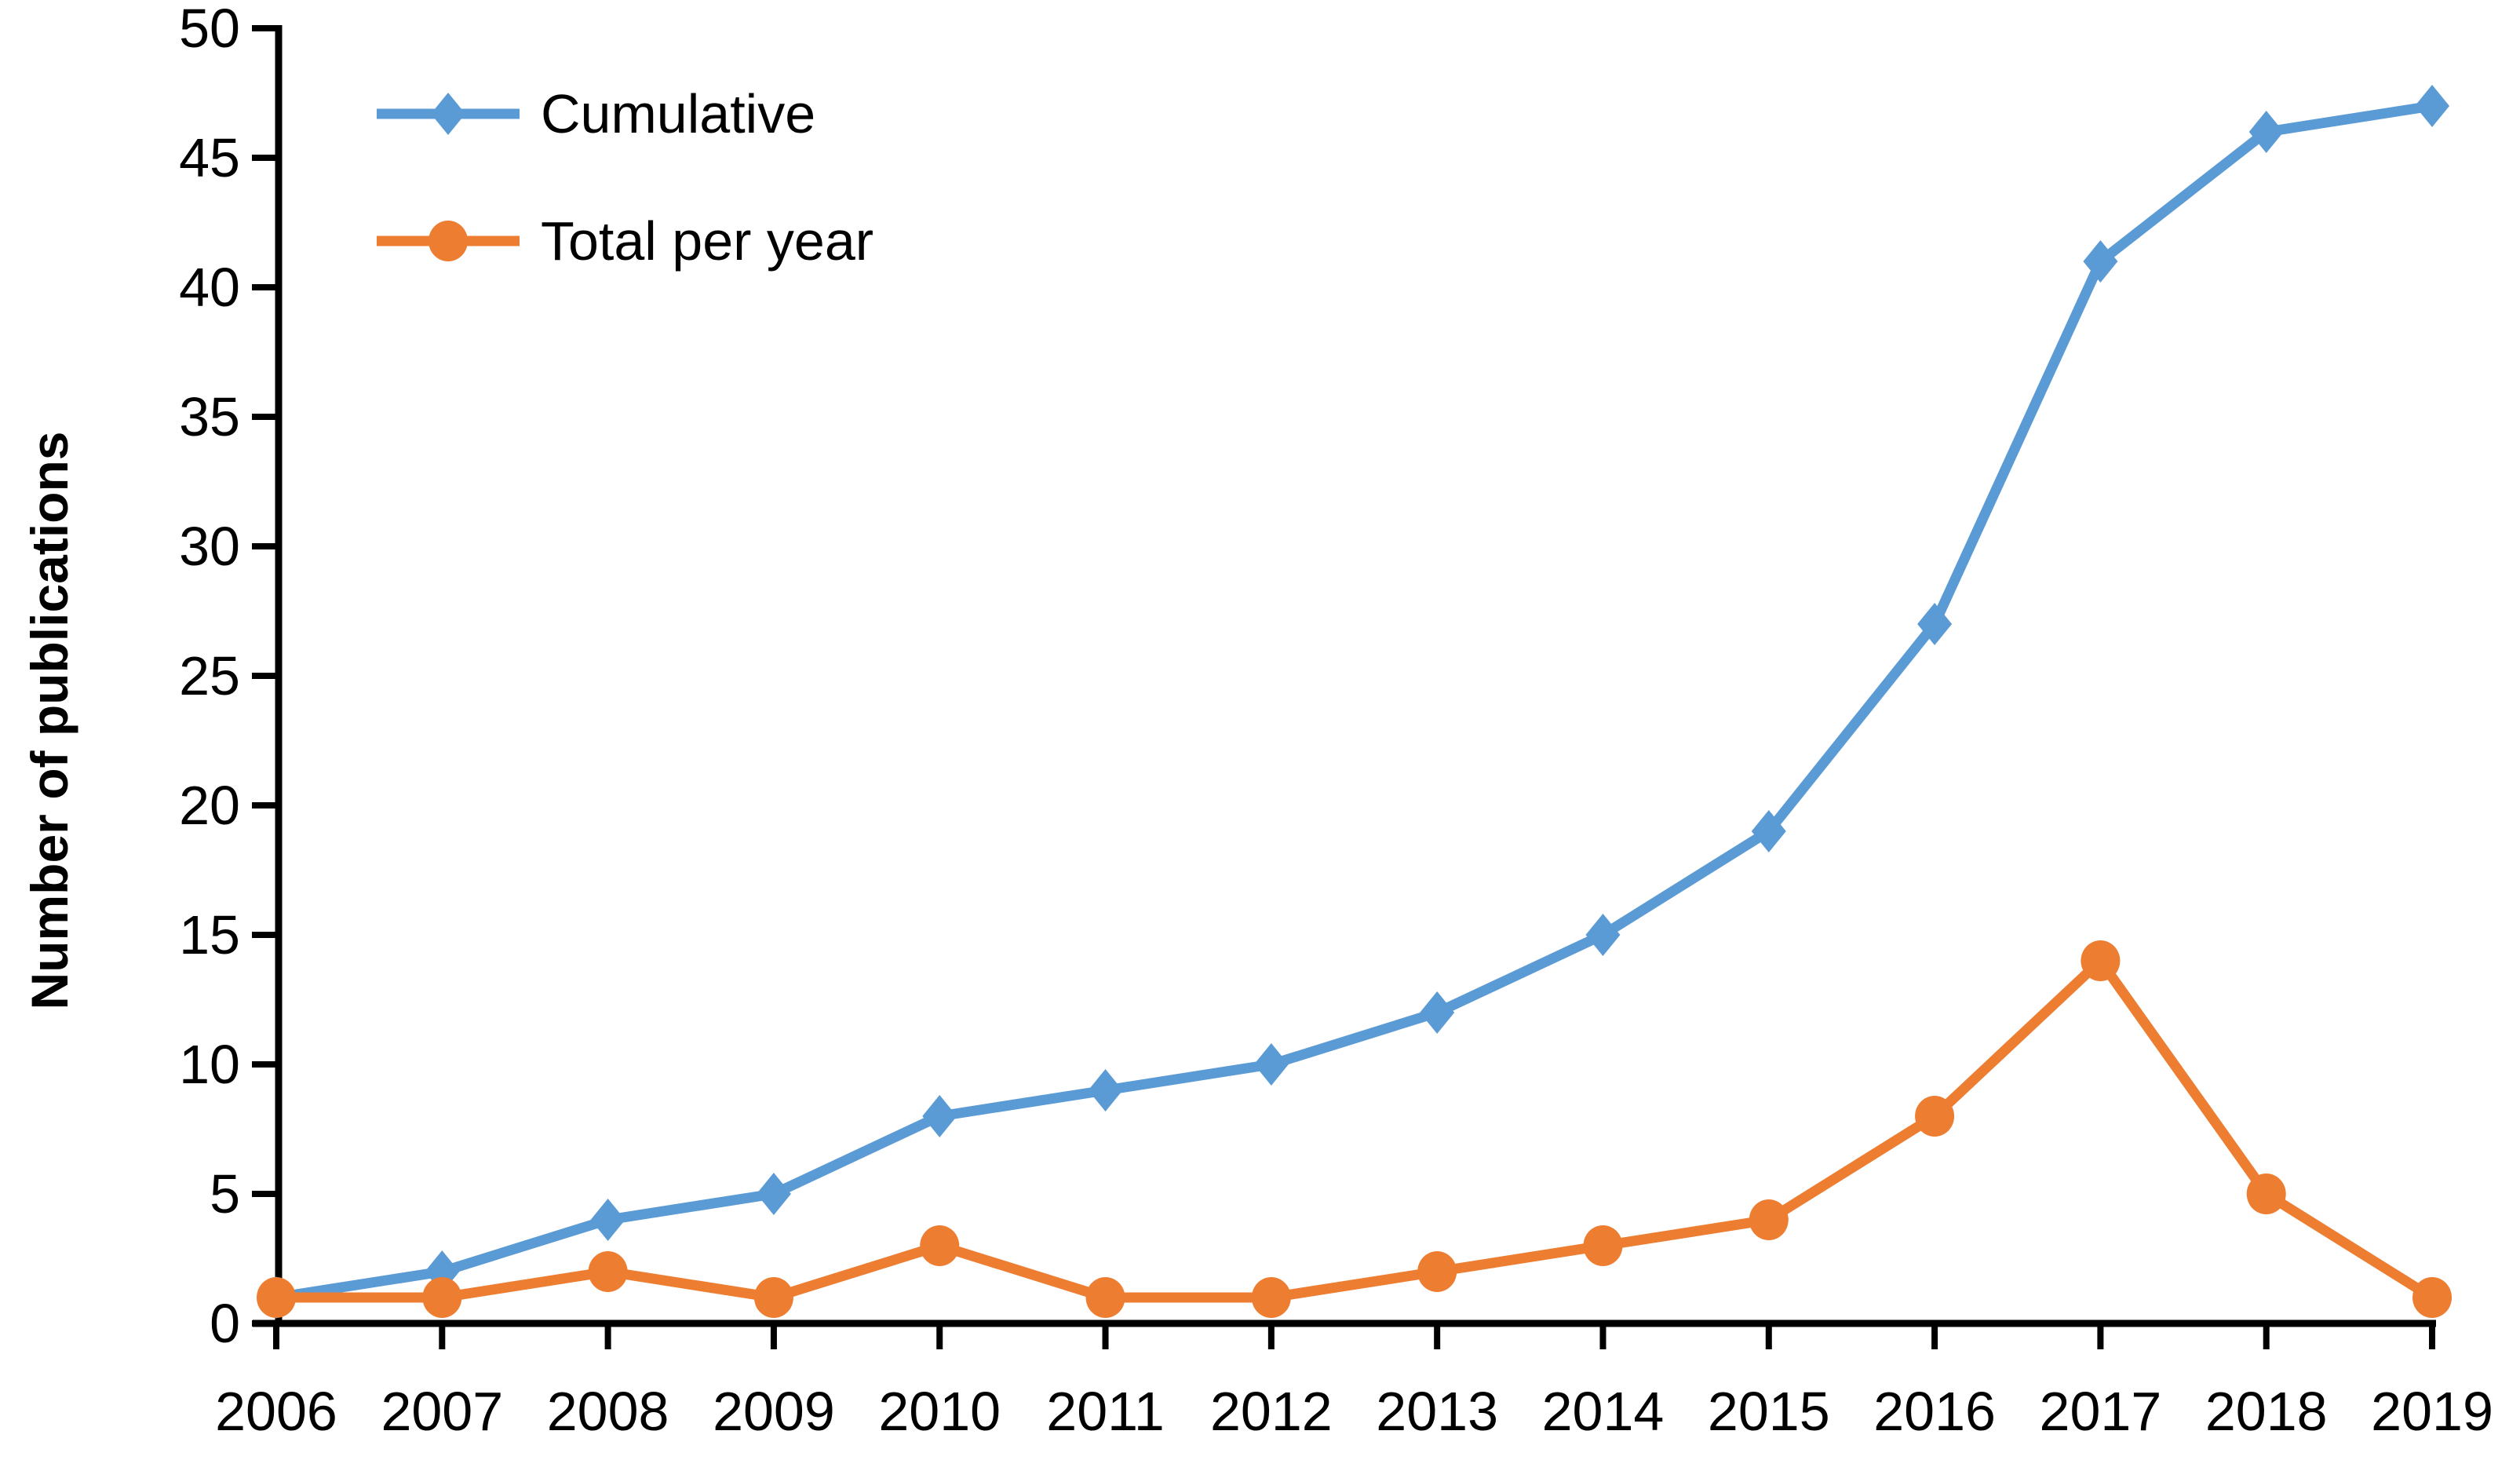 The width and height of the screenshot is (2520, 1460). I want to click on x-tick-label: 2015, so click(1769, 1411).